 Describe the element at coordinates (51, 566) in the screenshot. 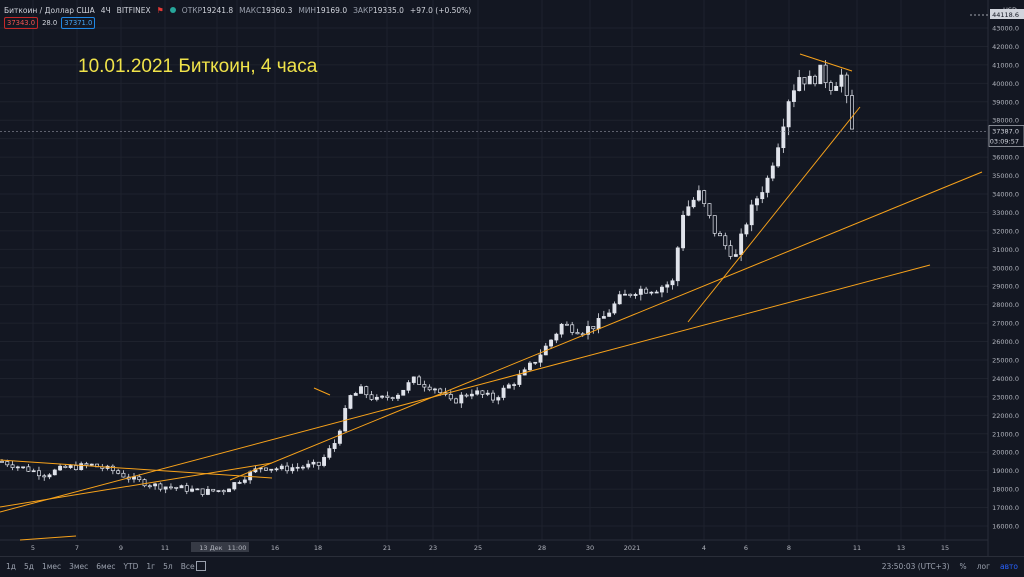

I see `range-1m: 1мес` at that location.